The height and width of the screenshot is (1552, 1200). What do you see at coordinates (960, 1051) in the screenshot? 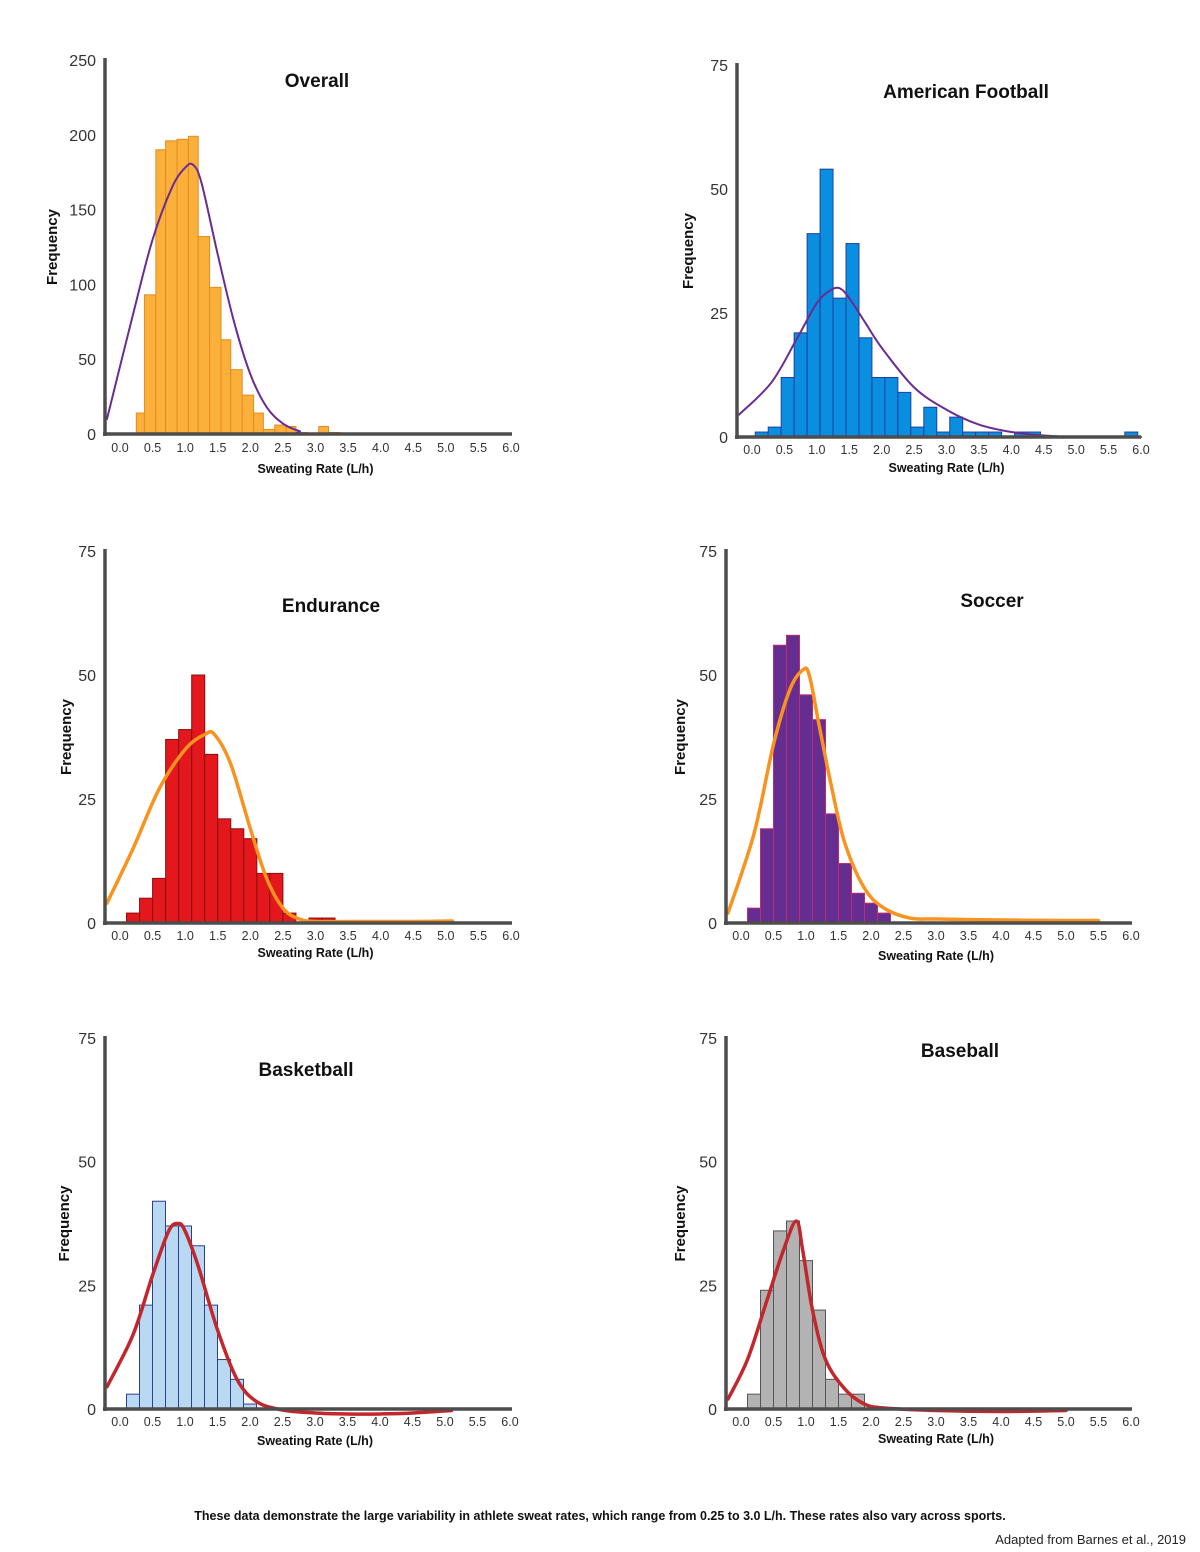
I see `chart-title: Baseball` at bounding box center [960, 1051].